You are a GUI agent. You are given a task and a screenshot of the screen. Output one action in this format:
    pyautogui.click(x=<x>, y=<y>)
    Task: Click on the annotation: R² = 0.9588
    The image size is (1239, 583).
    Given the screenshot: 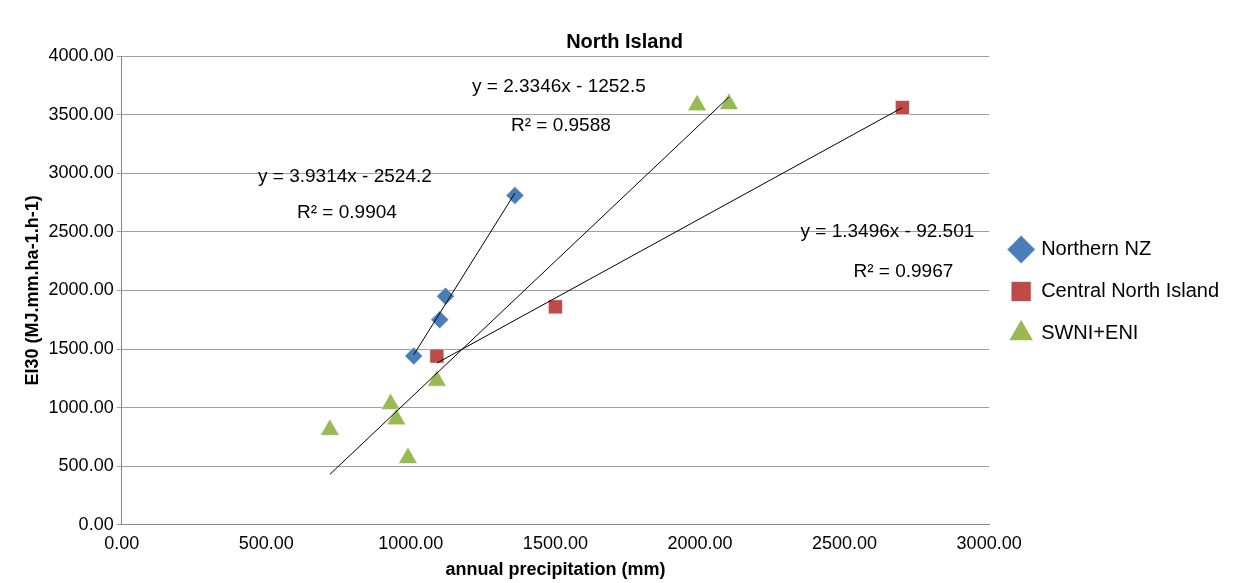 What is the action you would take?
    pyautogui.click(x=560, y=125)
    